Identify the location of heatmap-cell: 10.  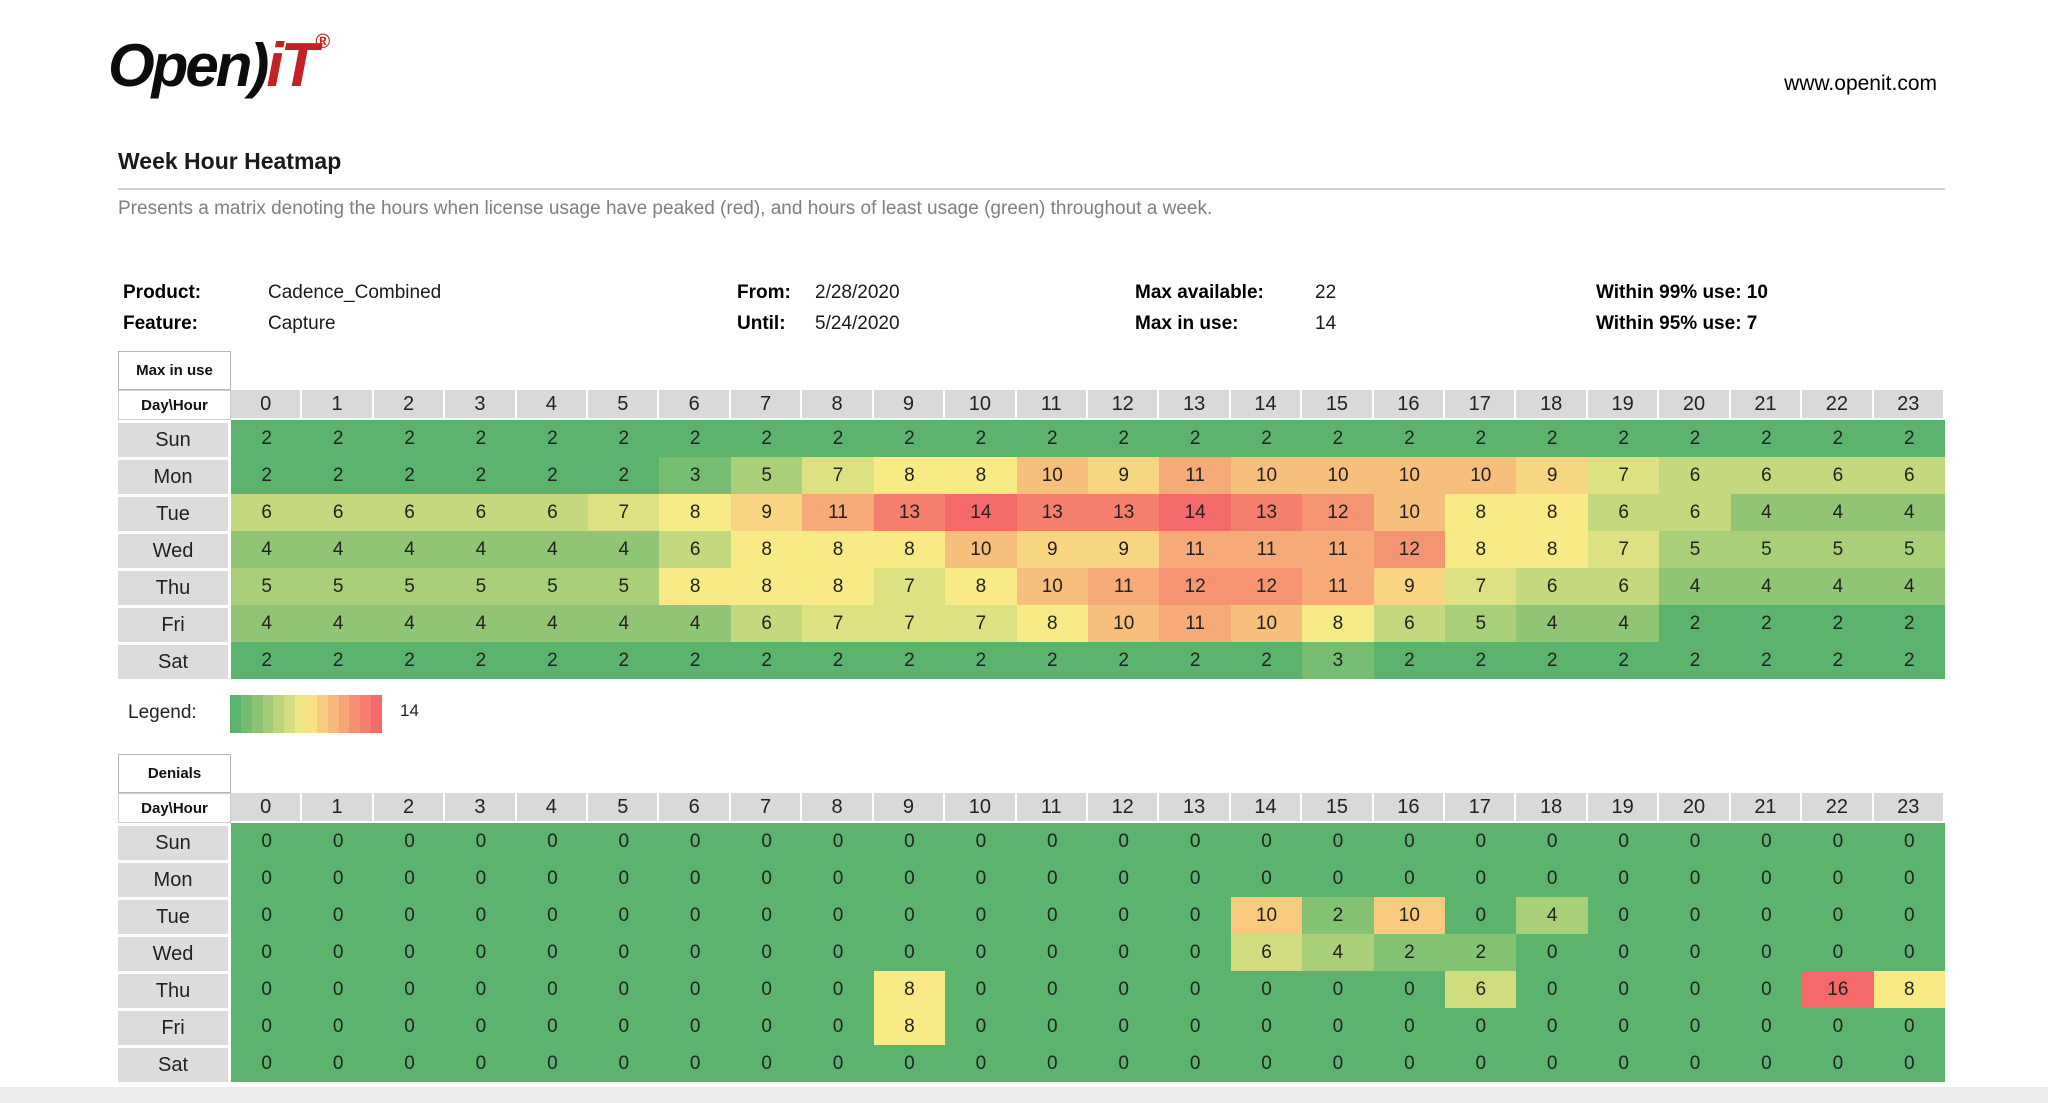
(1266, 915).